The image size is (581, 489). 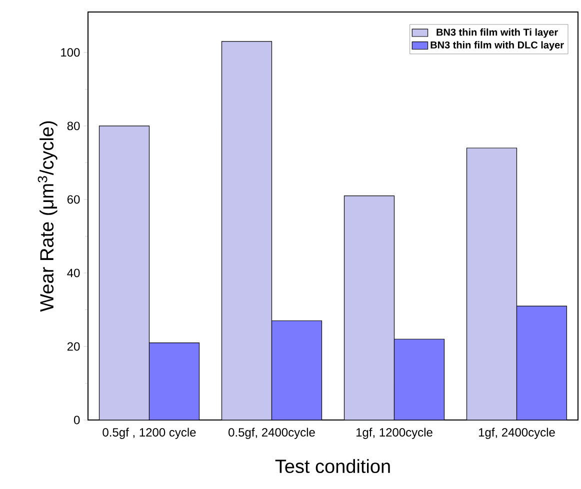 What do you see at coordinates (73, 346) in the screenshot?
I see `y-tick-label: 20` at bounding box center [73, 346].